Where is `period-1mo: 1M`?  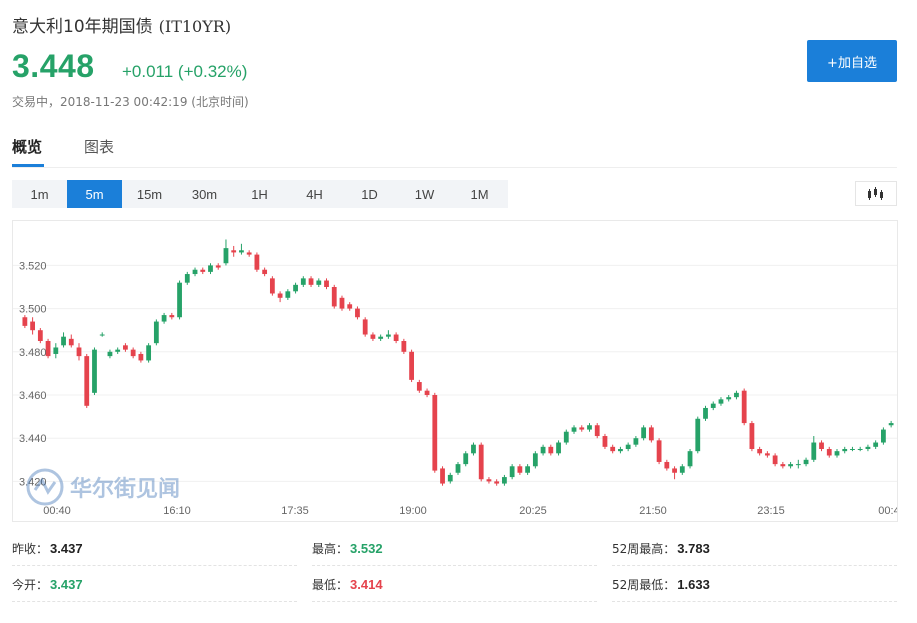
period-1mo: 1M is located at coordinates (479, 194).